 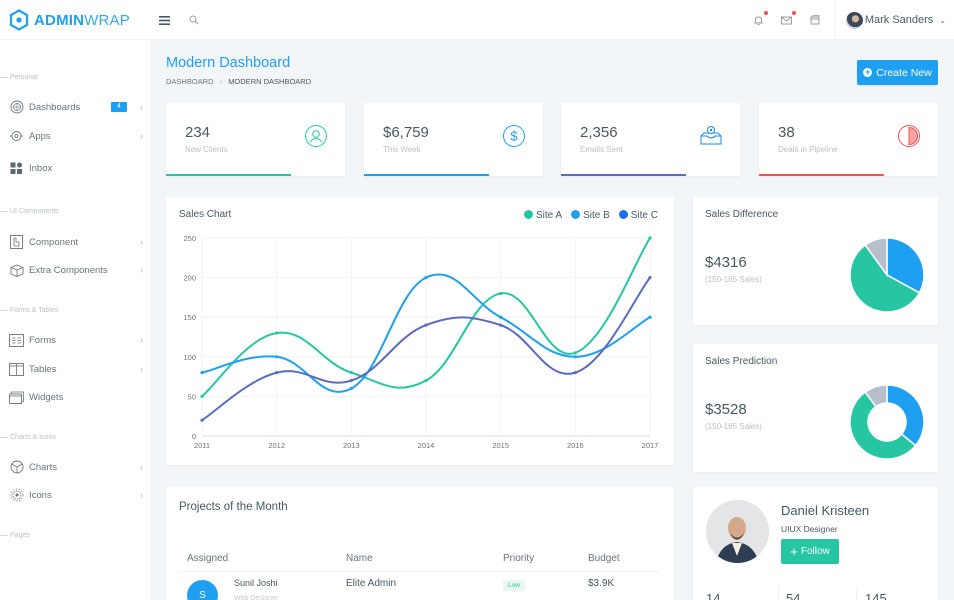 I want to click on profile-stat: 145, so click(x=876, y=595).